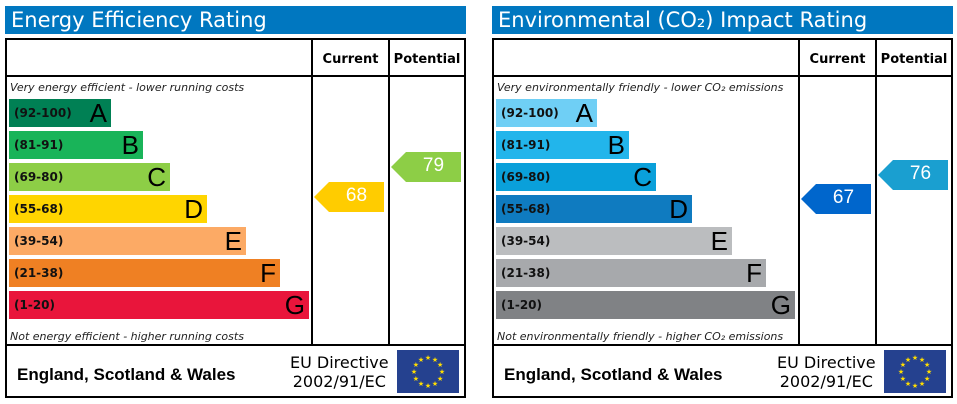 This screenshot has height=404, width=957. I want to click on potential-rating-arrow: 79, so click(426, 167).